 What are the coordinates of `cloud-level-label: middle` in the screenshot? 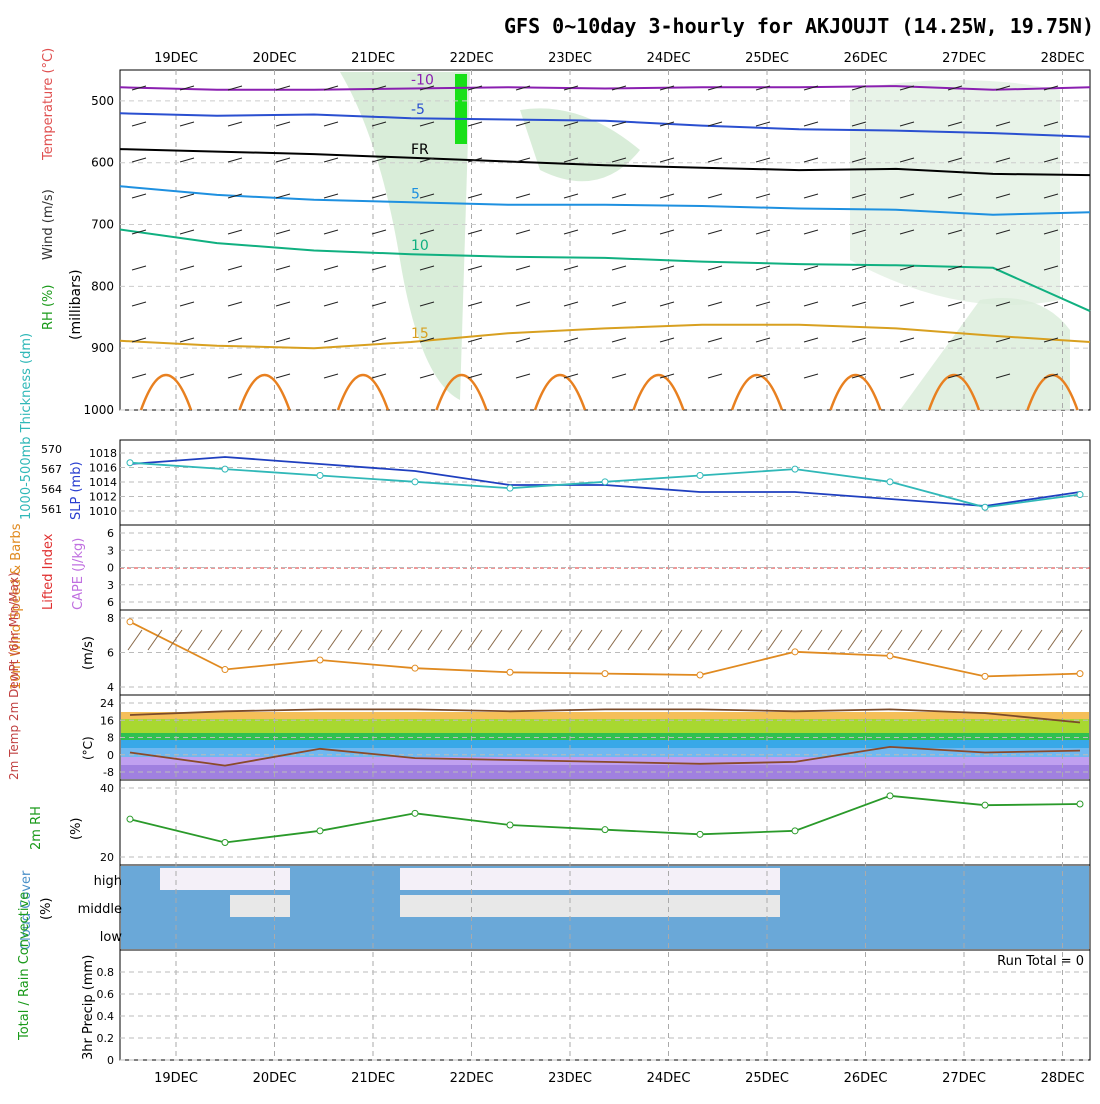 It's located at (100, 909).